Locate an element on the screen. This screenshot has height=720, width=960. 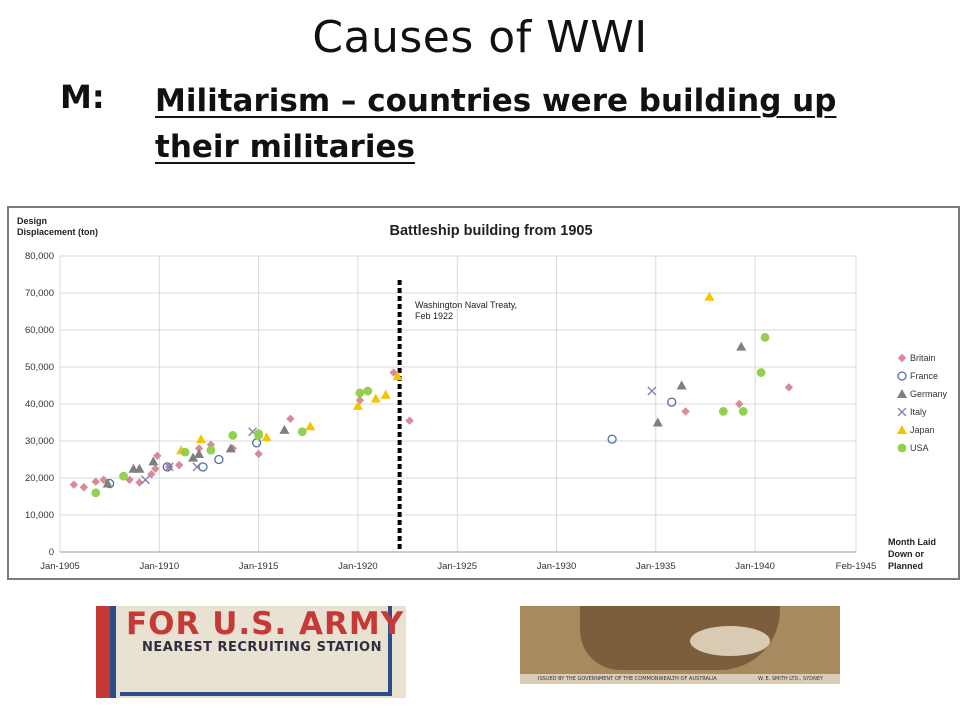
y-axis-title: Displacement (ton) is located at coordinates (57, 232).